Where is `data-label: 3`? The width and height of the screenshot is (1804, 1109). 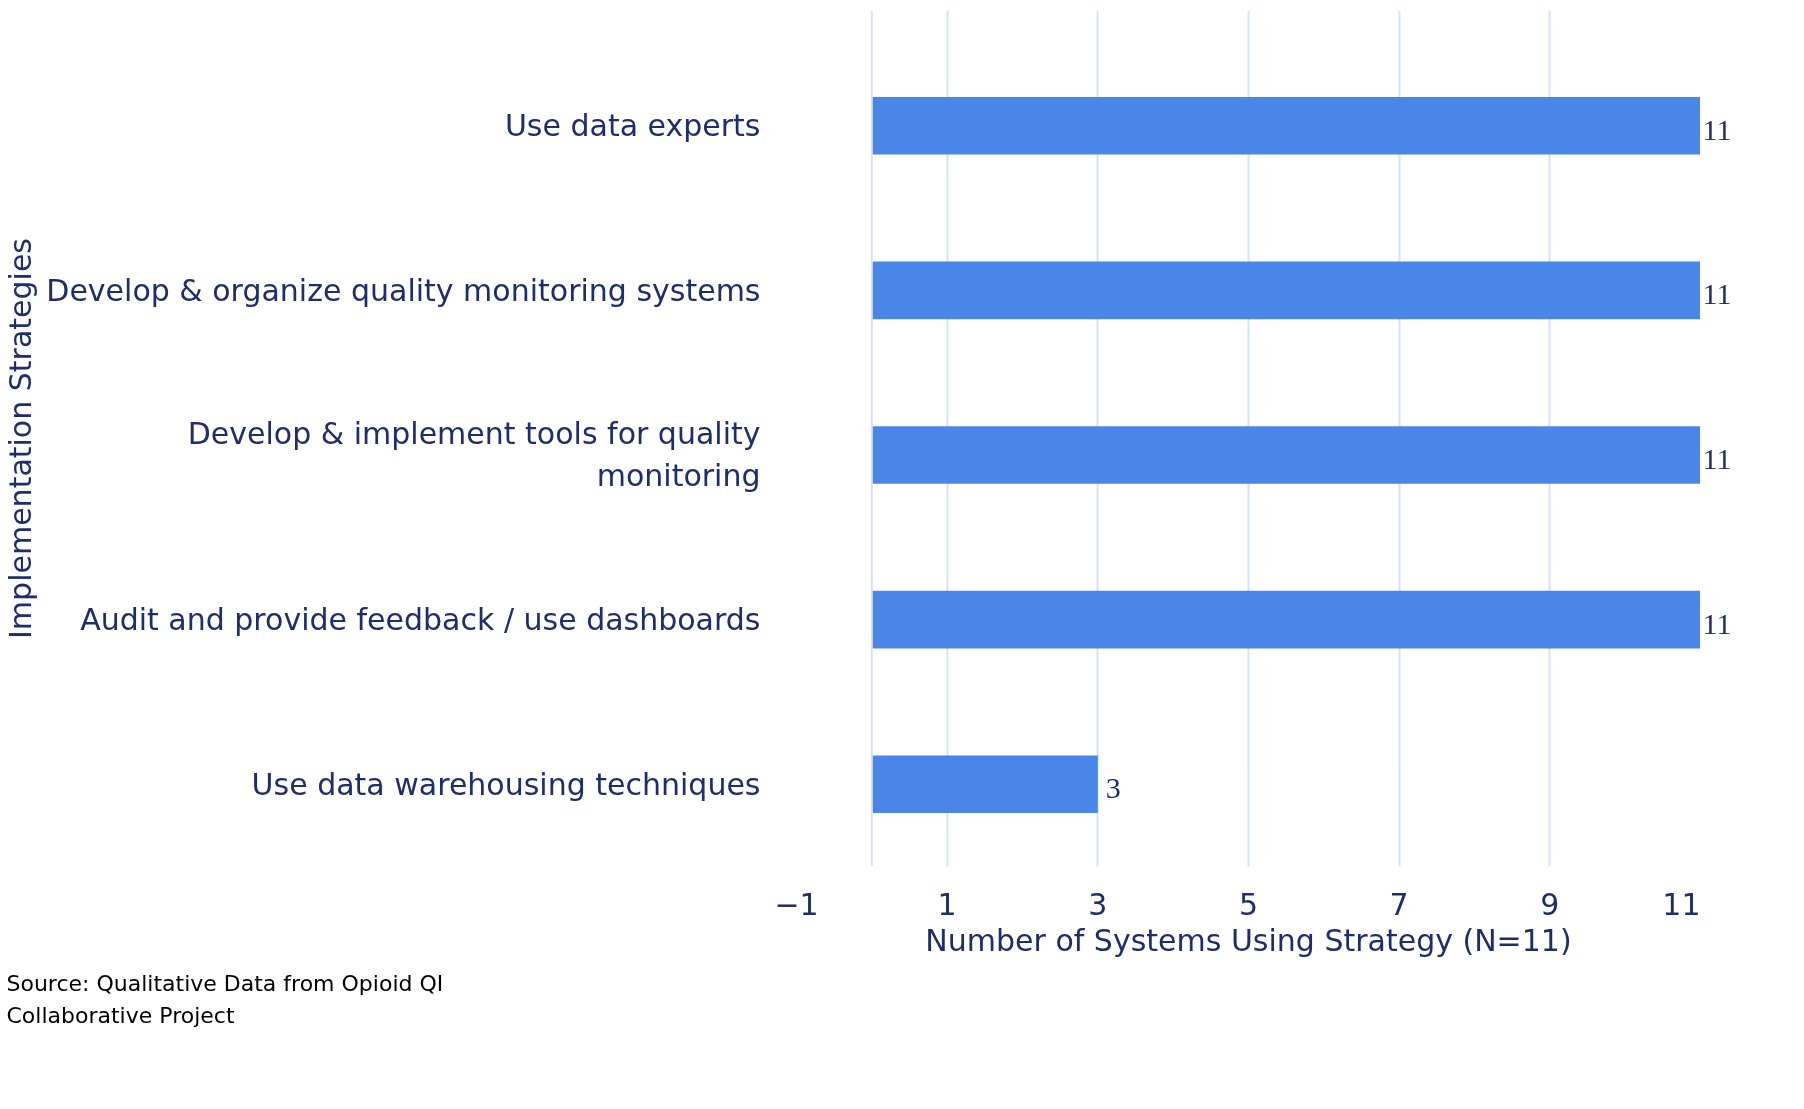
data-label: 3 is located at coordinates (1113, 788).